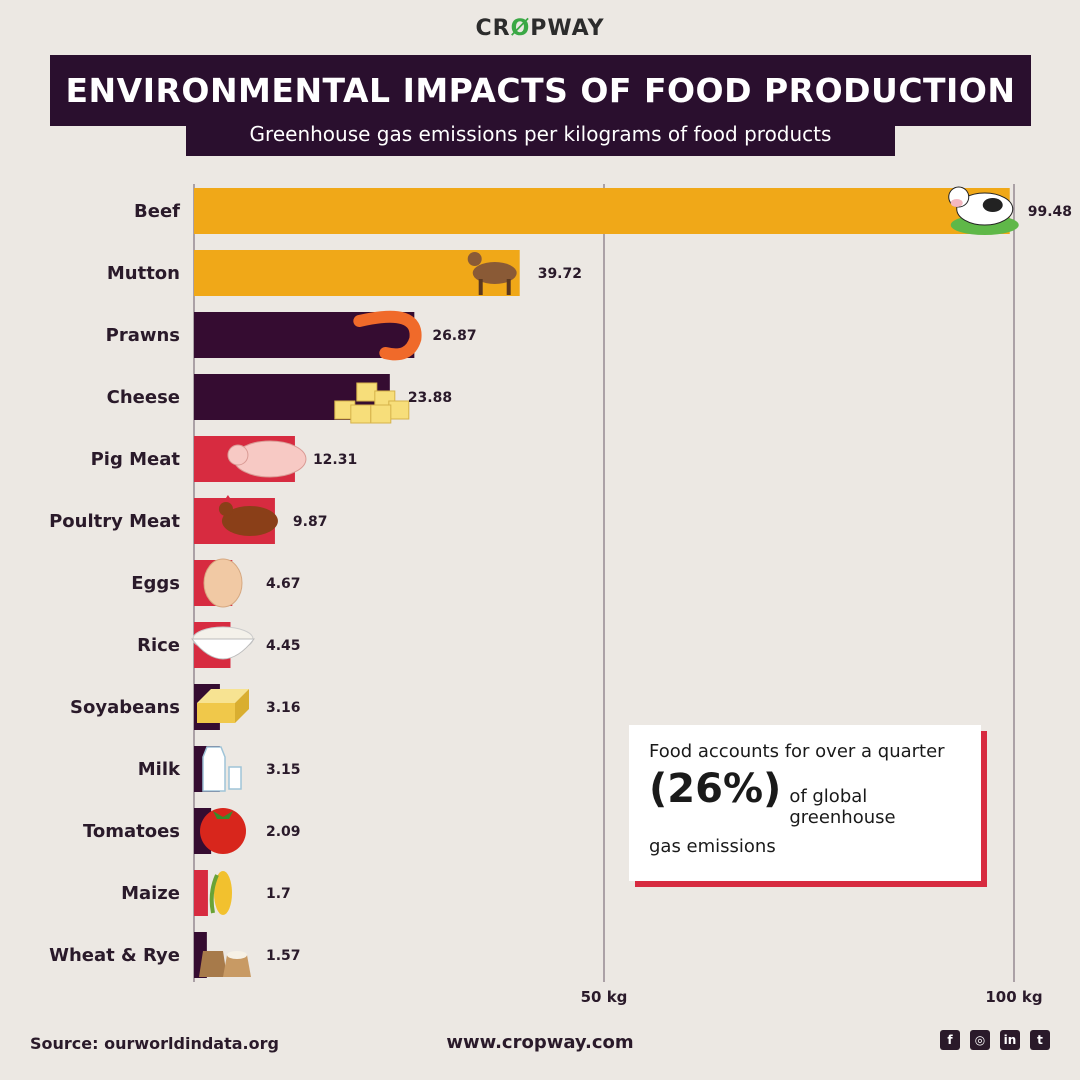 The width and height of the screenshot is (1080, 1080). What do you see at coordinates (223, 643) in the screenshot?
I see `rice-bowl-icon` at bounding box center [223, 643].